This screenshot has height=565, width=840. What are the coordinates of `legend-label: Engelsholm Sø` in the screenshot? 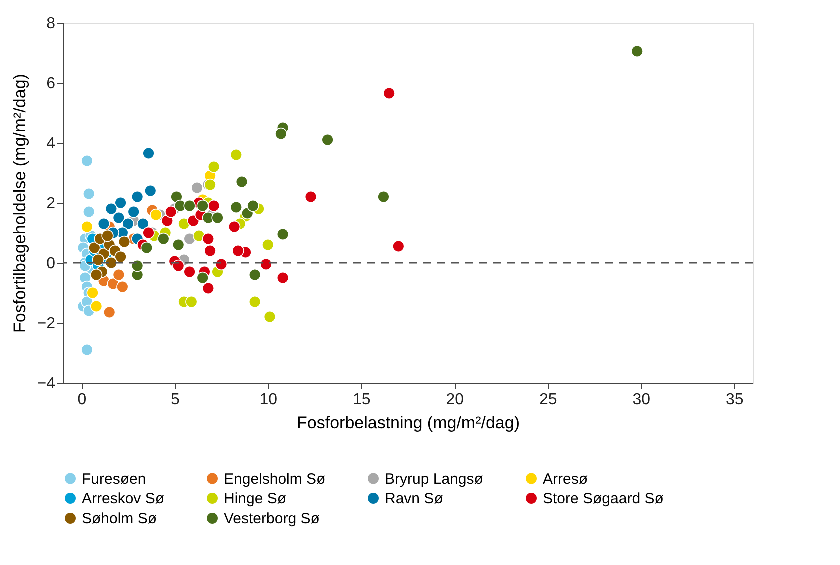 It's located at (275, 479).